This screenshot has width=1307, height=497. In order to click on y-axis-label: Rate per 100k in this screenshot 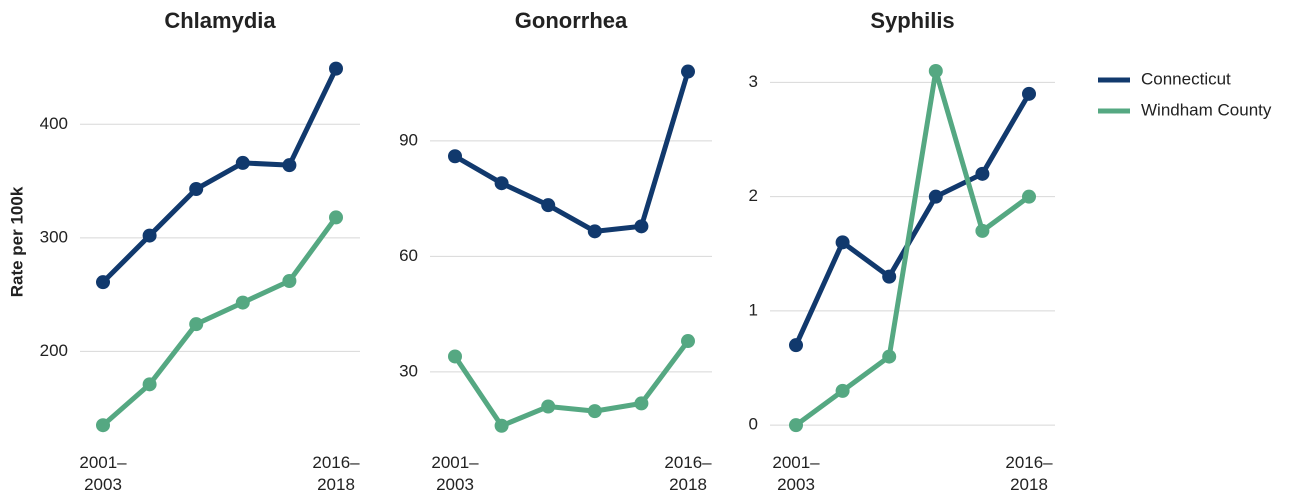, I will do `click(16, 241)`.